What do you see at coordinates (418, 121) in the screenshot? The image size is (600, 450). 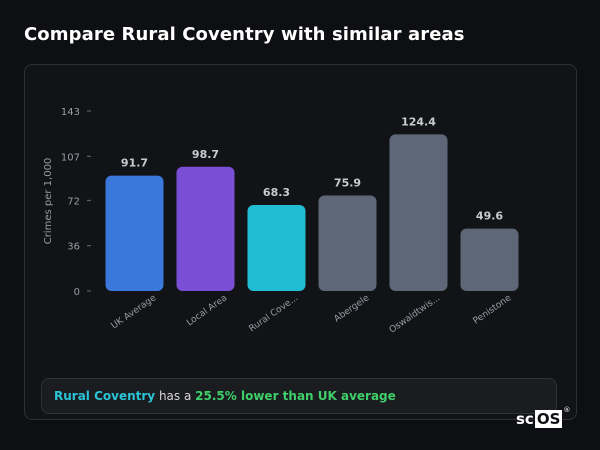 I see `bar-value-label: 124.4` at bounding box center [418, 121].